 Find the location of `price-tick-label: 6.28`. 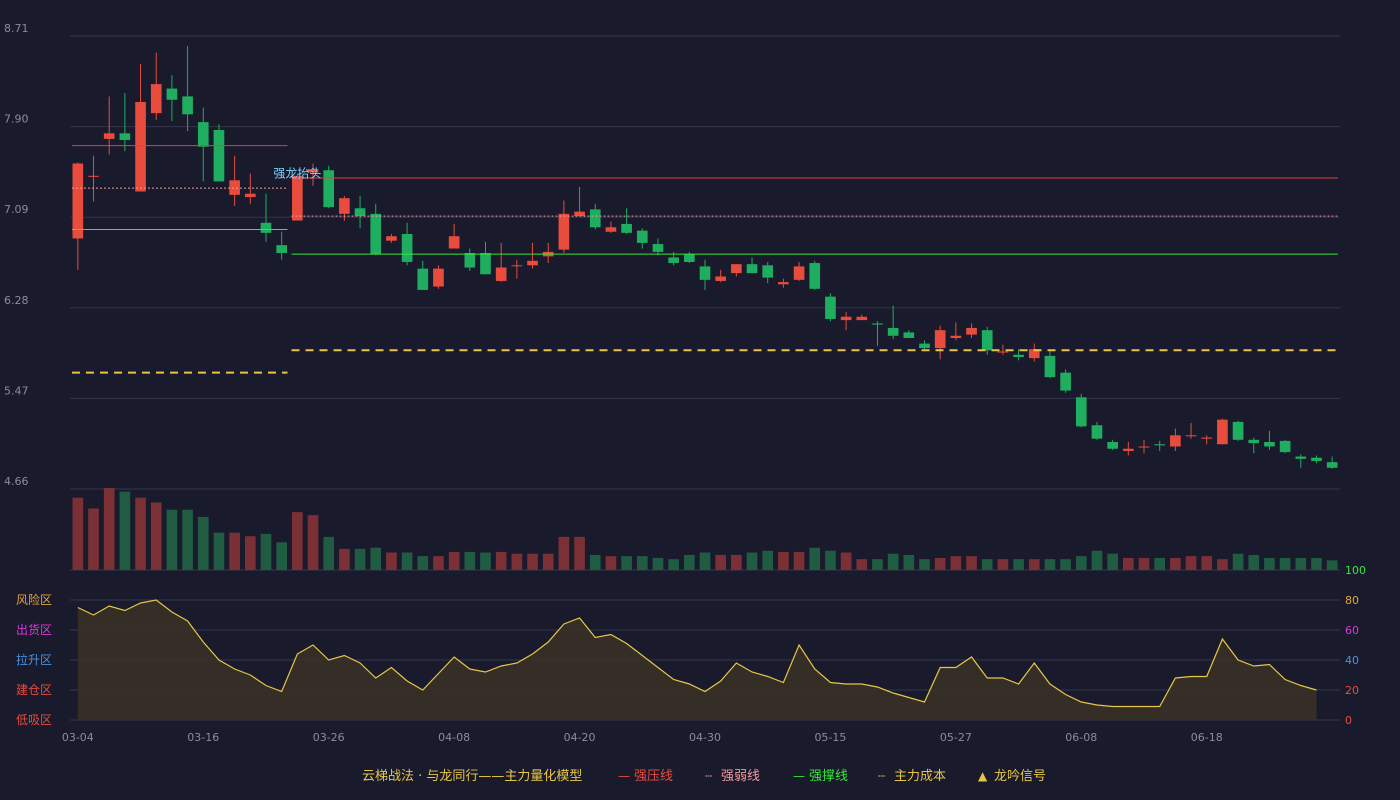

price-tick-label: 6.28 is located at coordinates (16, 300).